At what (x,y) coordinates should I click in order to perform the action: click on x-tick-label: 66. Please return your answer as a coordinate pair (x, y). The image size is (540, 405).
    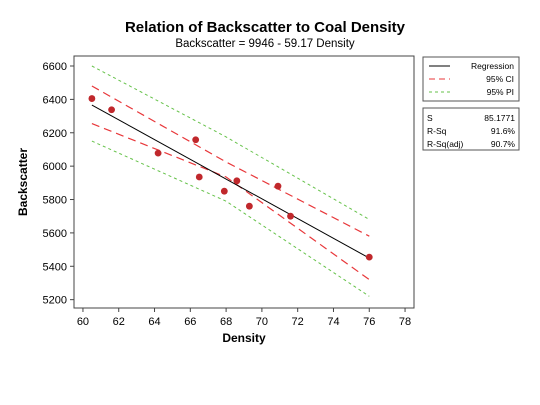
    Looking at the image, I should click on (190, 322).